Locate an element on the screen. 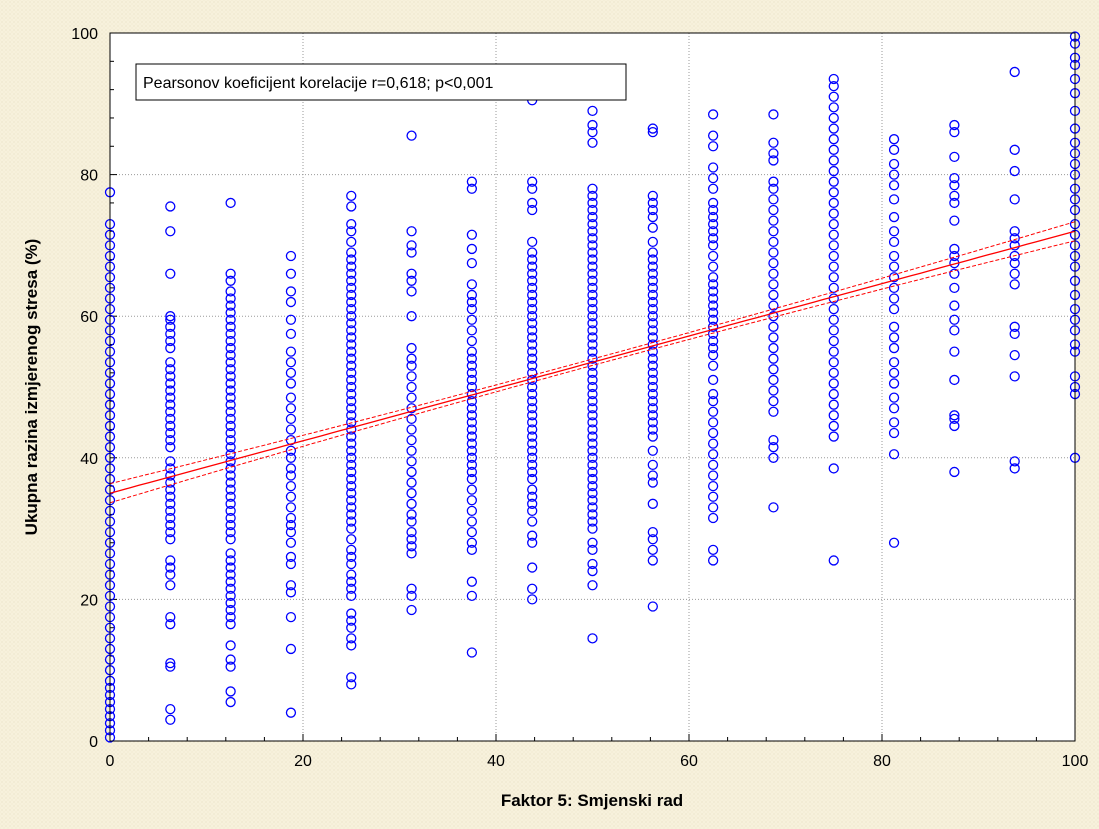  y-tick-label: 60 is located at coordinates (89, 317).